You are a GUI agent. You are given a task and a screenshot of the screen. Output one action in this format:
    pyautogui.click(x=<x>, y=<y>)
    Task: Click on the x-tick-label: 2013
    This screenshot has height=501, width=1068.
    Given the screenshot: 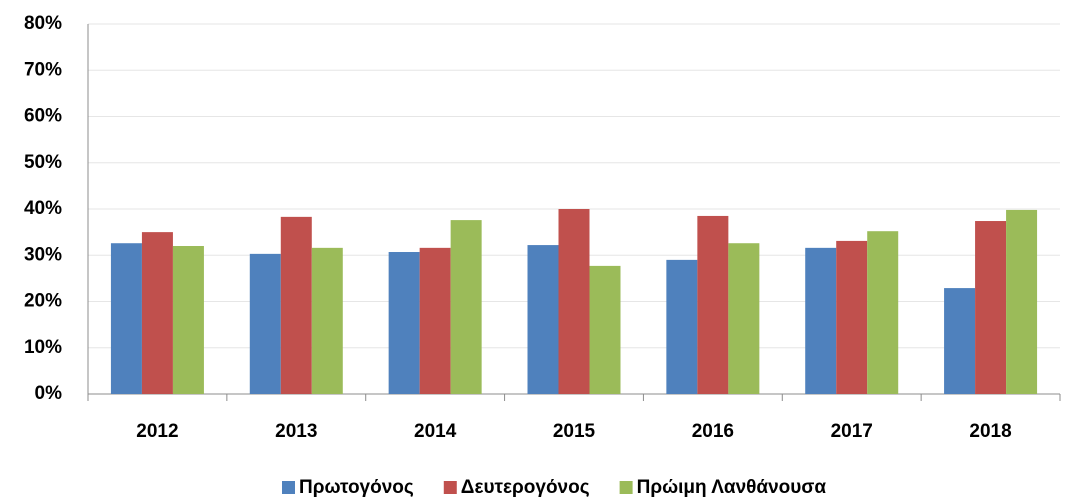 What is the action you would take?
    pyautogui.click(x=296, y=431)
    